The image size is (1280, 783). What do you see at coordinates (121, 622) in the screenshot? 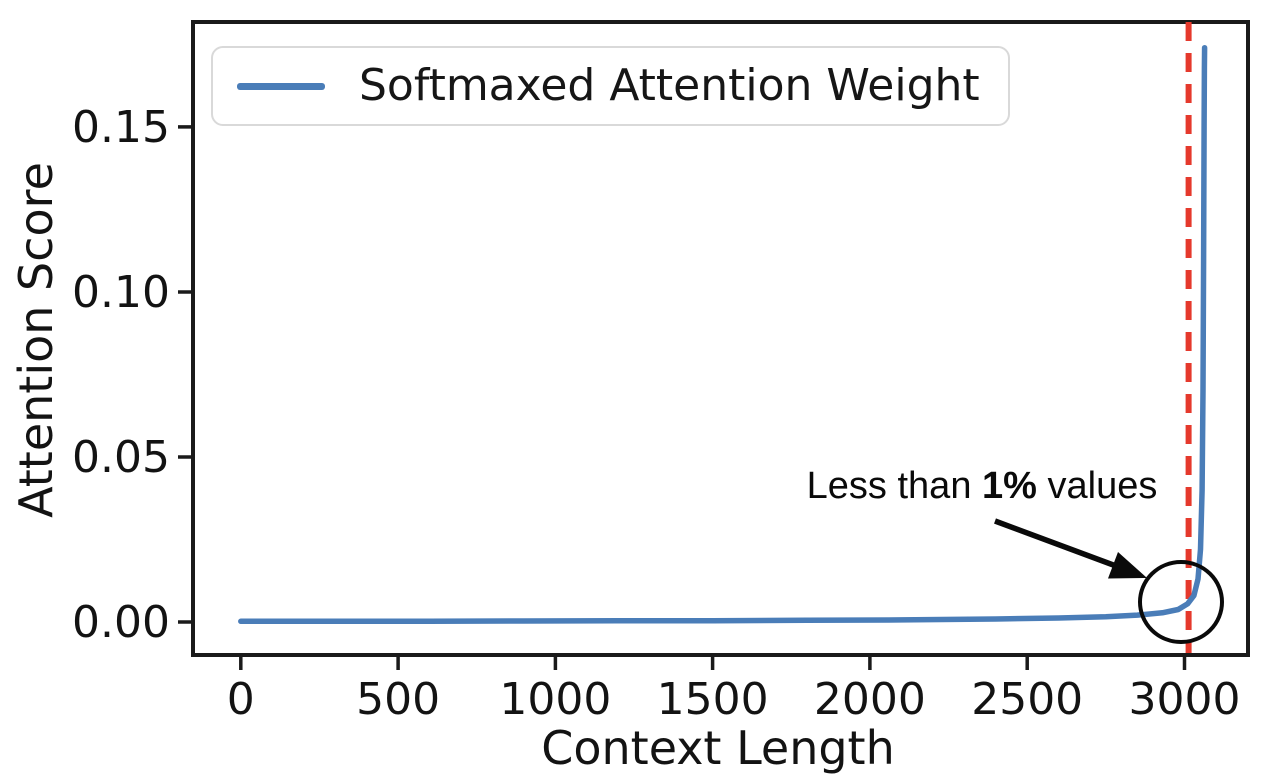
I see `y-tick-label: 0.00` at bounding box center [121, 622].